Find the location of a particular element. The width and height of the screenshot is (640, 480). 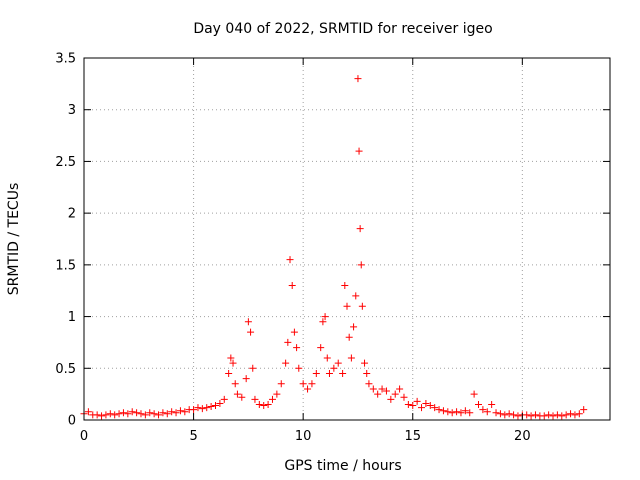

y-tick-label: 1.5 is located at coordinates (65, 265).